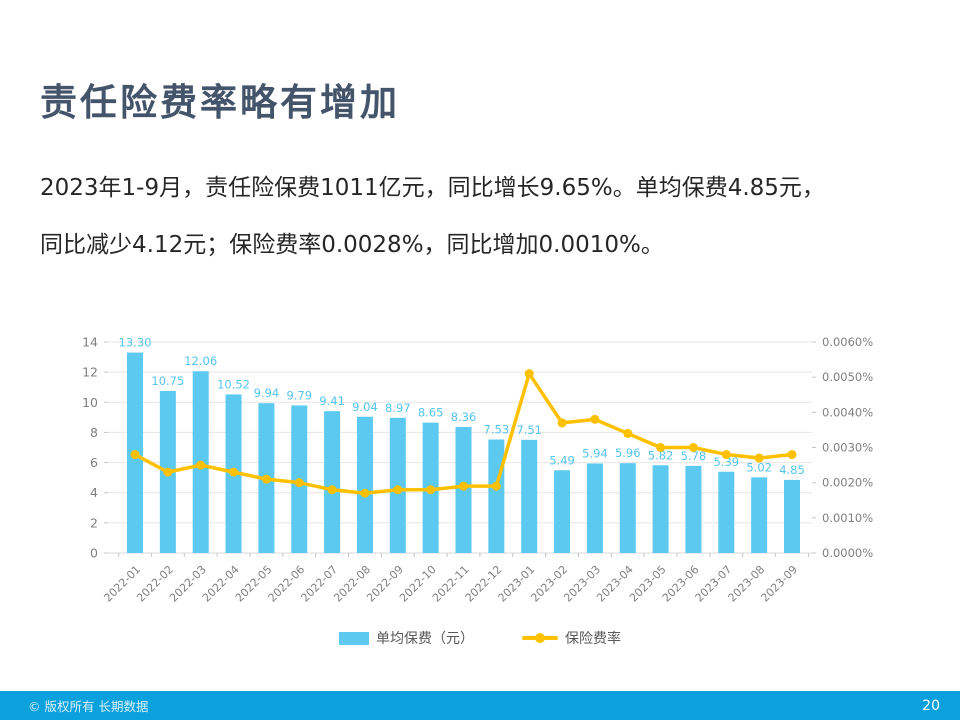 The width and height of the screenshot is (960, 720). I want to click on svg-text: 10.52, so click(233, 384).